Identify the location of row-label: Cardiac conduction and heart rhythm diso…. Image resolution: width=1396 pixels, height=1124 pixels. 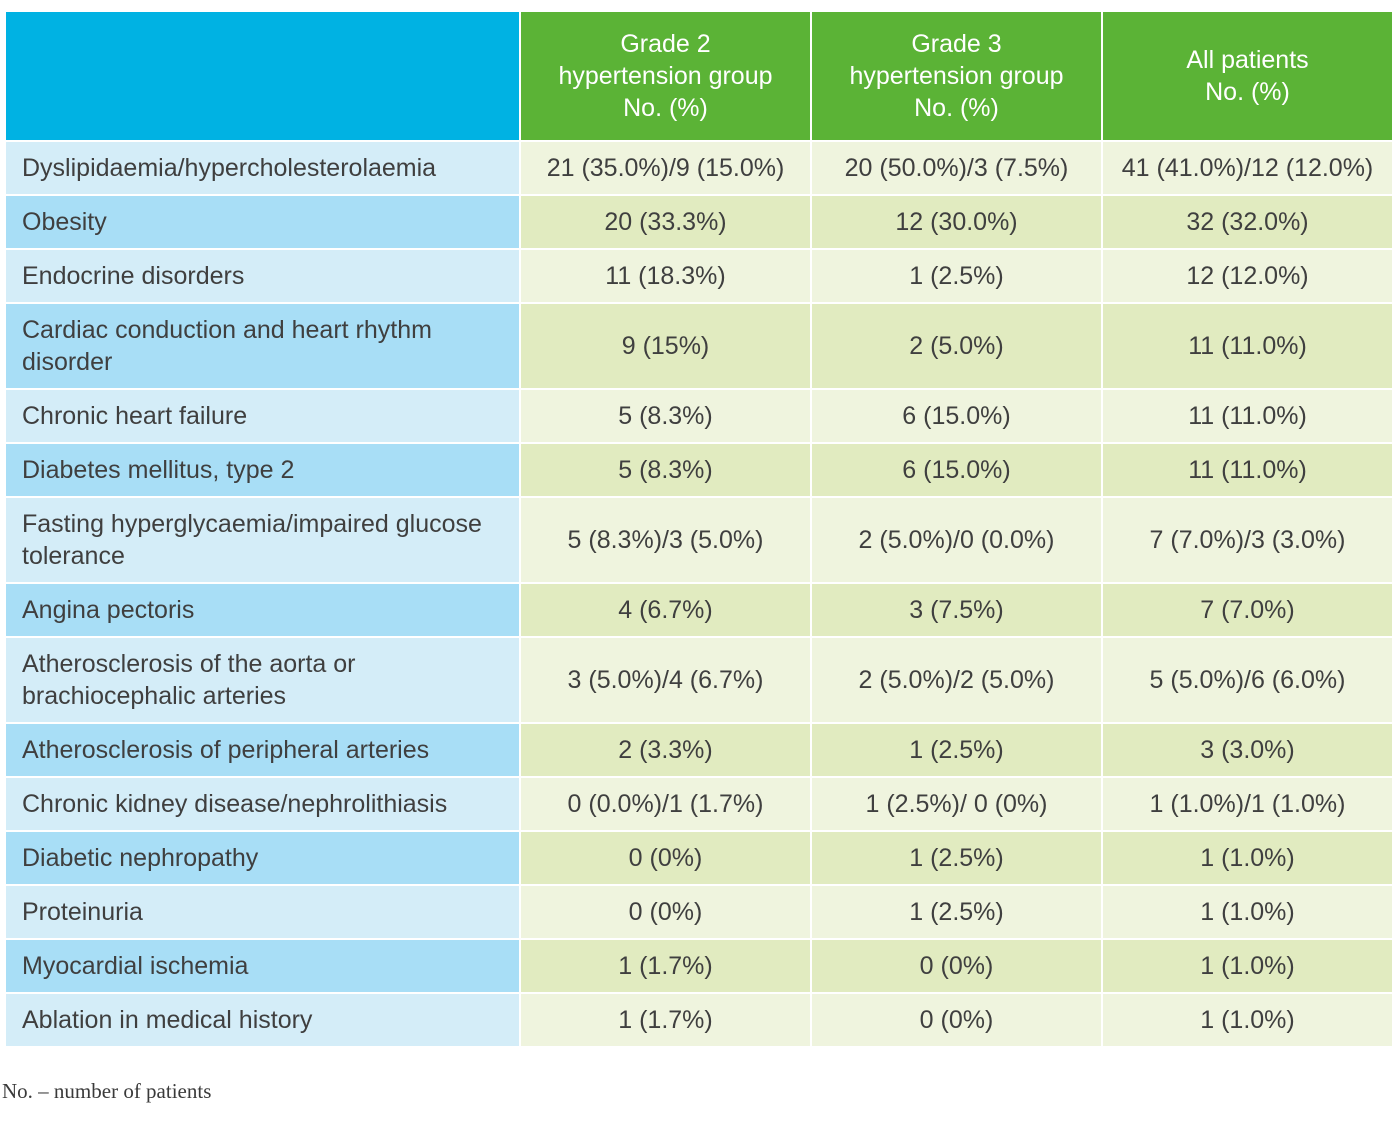
(262, 346).